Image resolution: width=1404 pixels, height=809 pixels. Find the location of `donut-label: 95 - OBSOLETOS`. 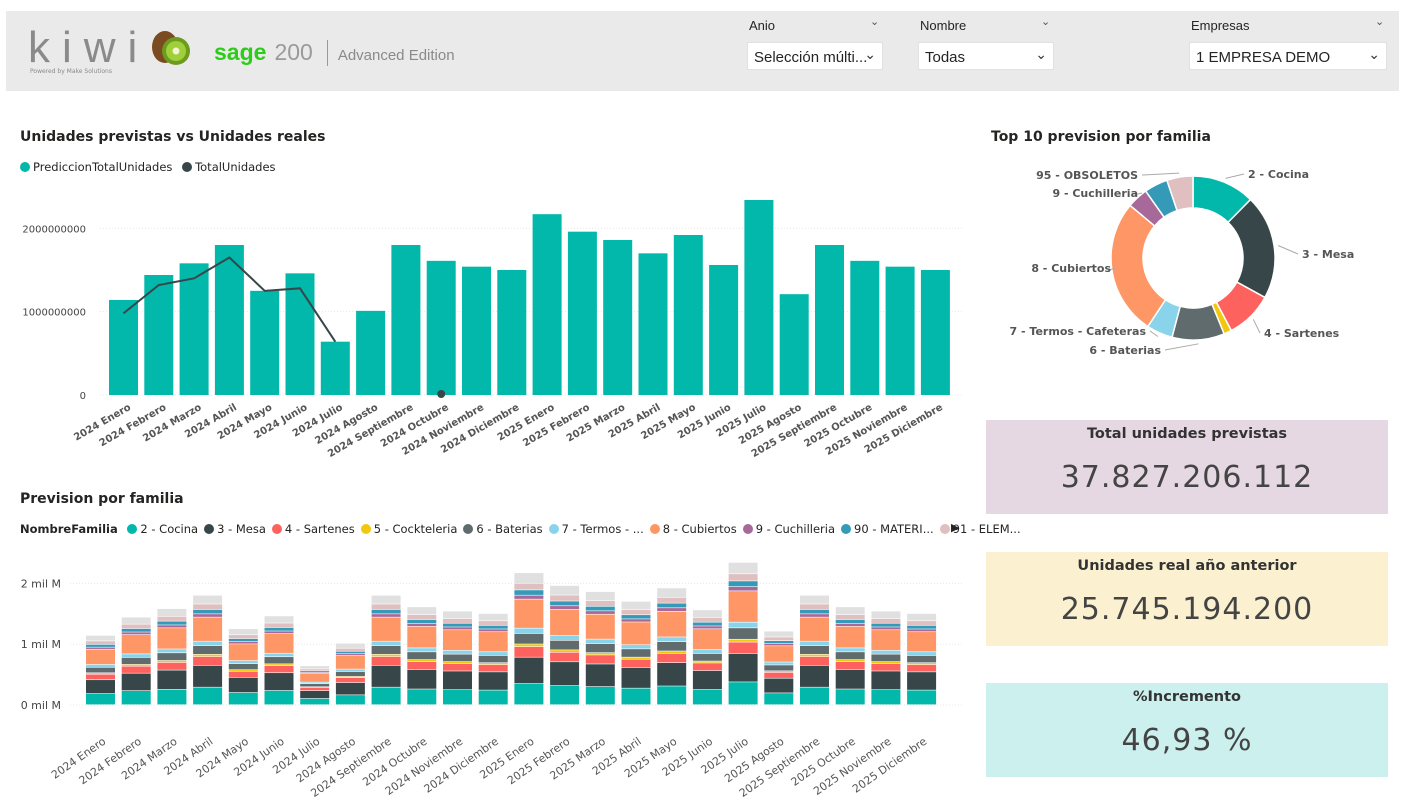

donut-label: 95 - OBSOLETOS is located at coordinates (1087, 175).